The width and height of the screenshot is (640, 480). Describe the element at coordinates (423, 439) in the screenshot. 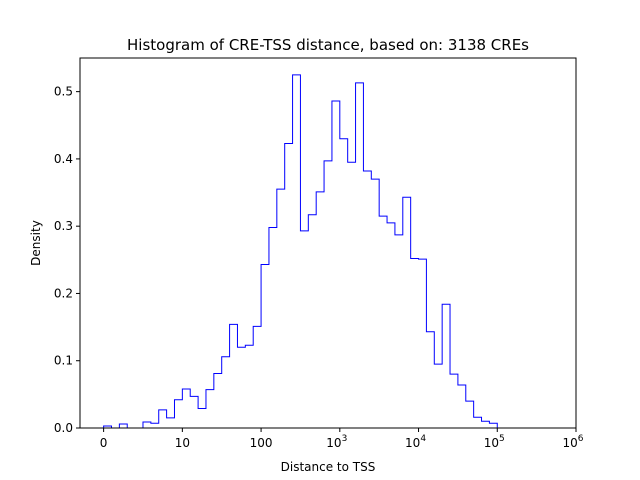

I see `x-tick-exponent: 4` at that location.